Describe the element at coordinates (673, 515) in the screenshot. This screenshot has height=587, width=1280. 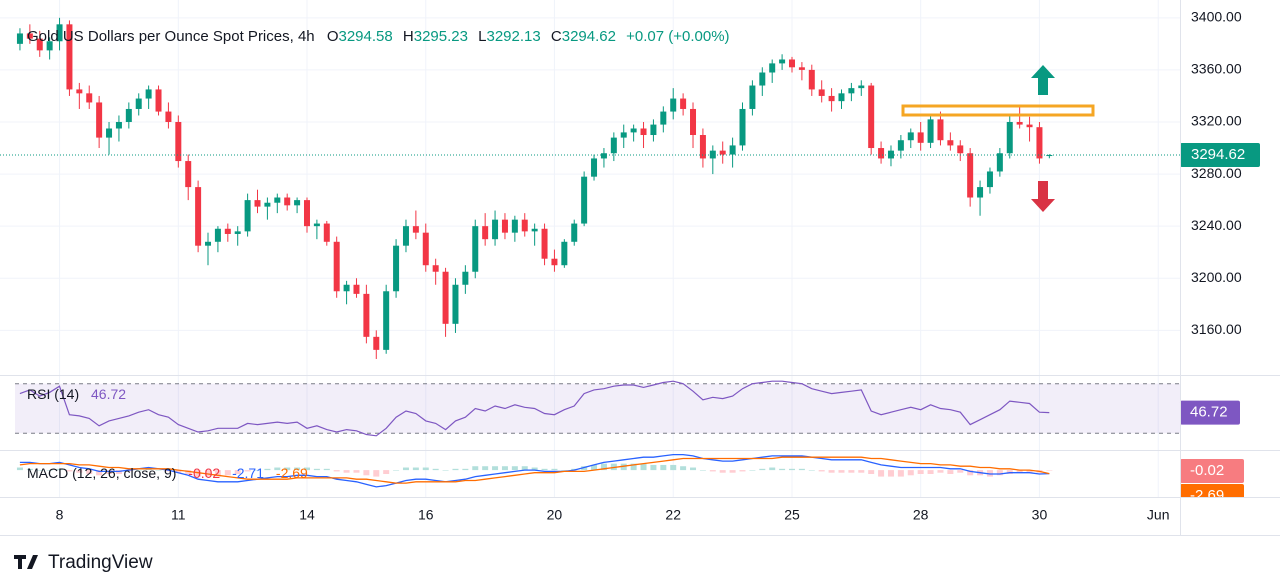
I see `x-tick-label: 22` at that location.